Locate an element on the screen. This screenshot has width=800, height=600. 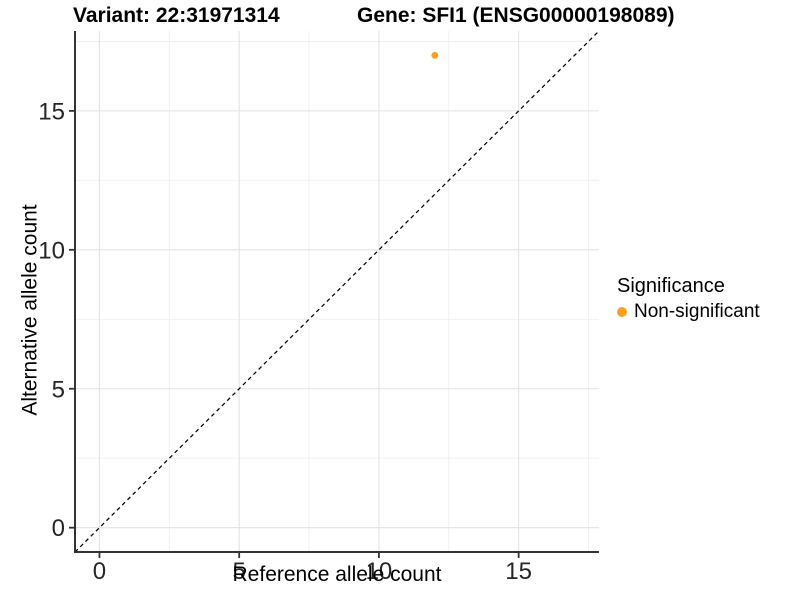
legend-item-non-significant: Non-significant is located at coordinates (688, 312).